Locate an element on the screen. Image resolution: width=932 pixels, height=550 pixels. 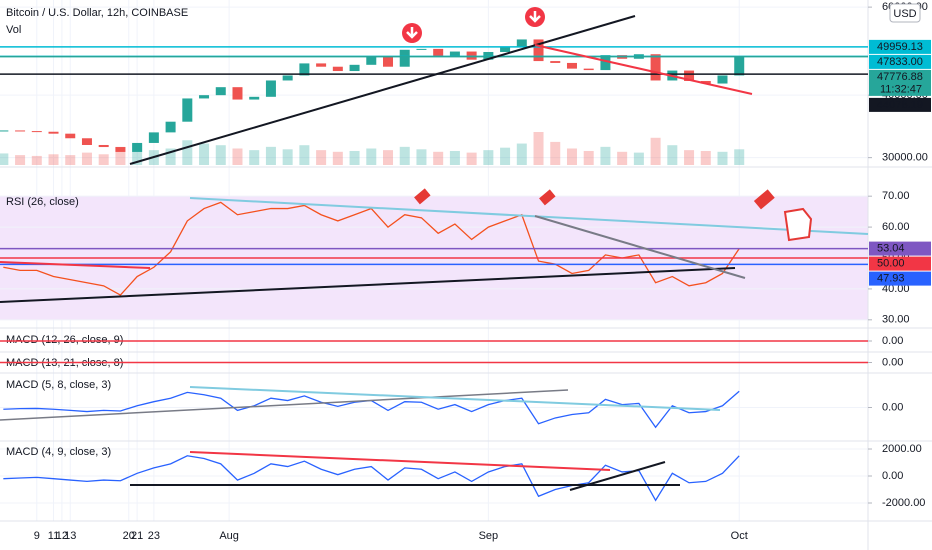
pane-title: RSI (26, close) is located at coordinates (42, 202).